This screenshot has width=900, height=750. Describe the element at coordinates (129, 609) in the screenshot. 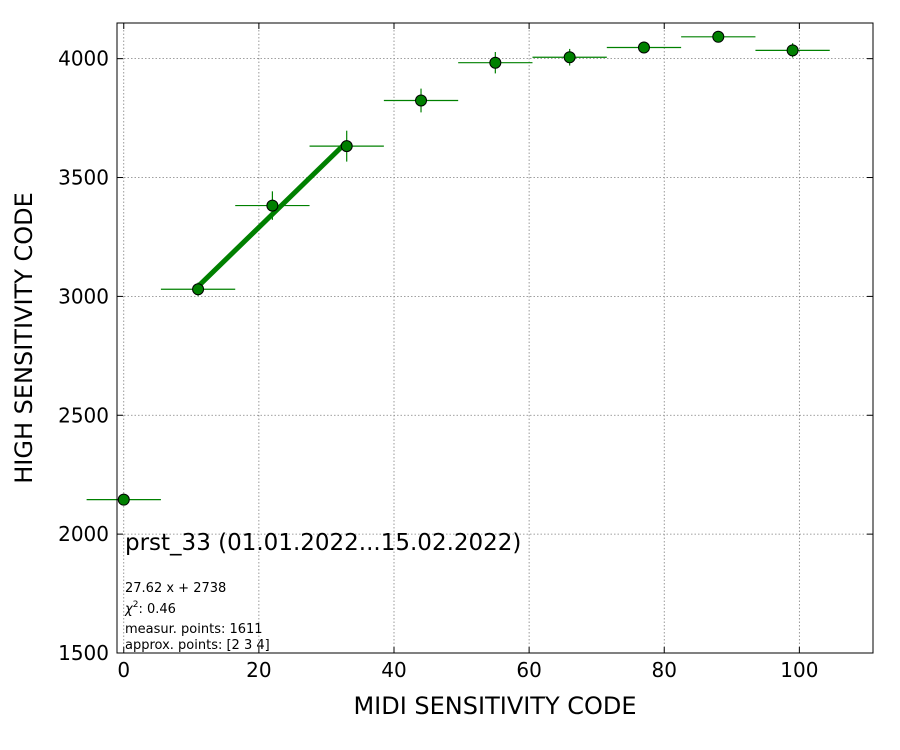

I see `chi2-symbol: χ` at that location.